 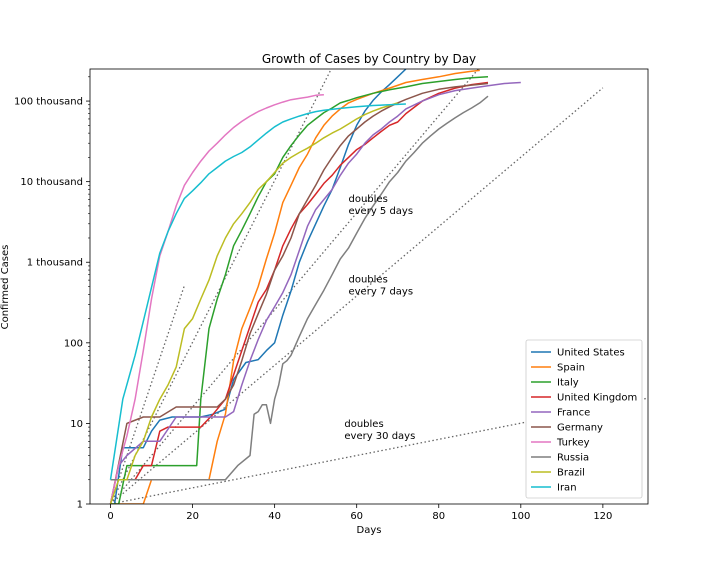 I want to click on y-tick-label: 100 thousand, so click(x=48, y=102).